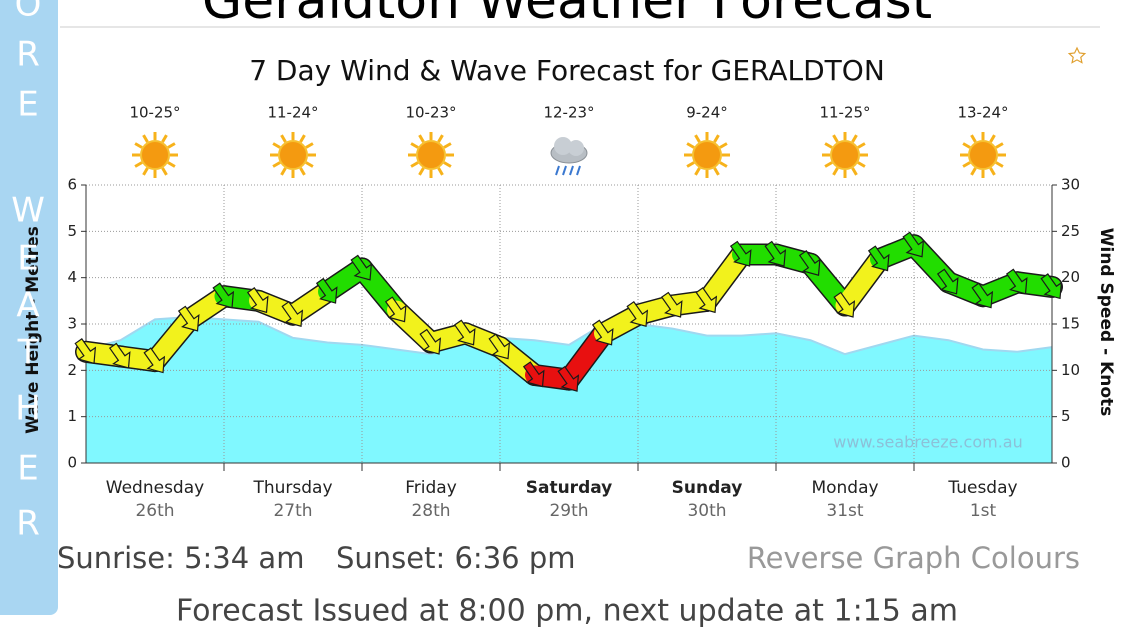  Describe the element at coordinates (431, 488) in the screenshot. I see `day-name: Friday` at that location.